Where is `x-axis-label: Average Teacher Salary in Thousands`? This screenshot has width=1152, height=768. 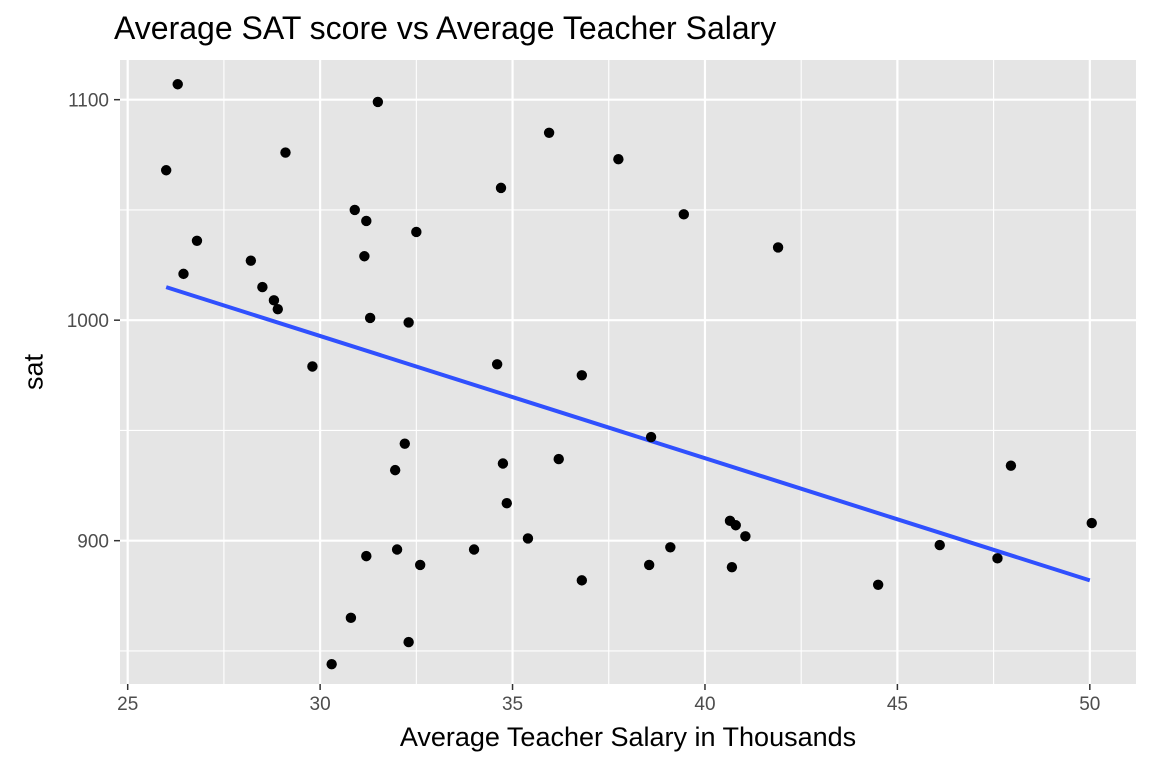
x-axis-label: Average Teacher Salary in Thousands is located at coordinates (628, 737).